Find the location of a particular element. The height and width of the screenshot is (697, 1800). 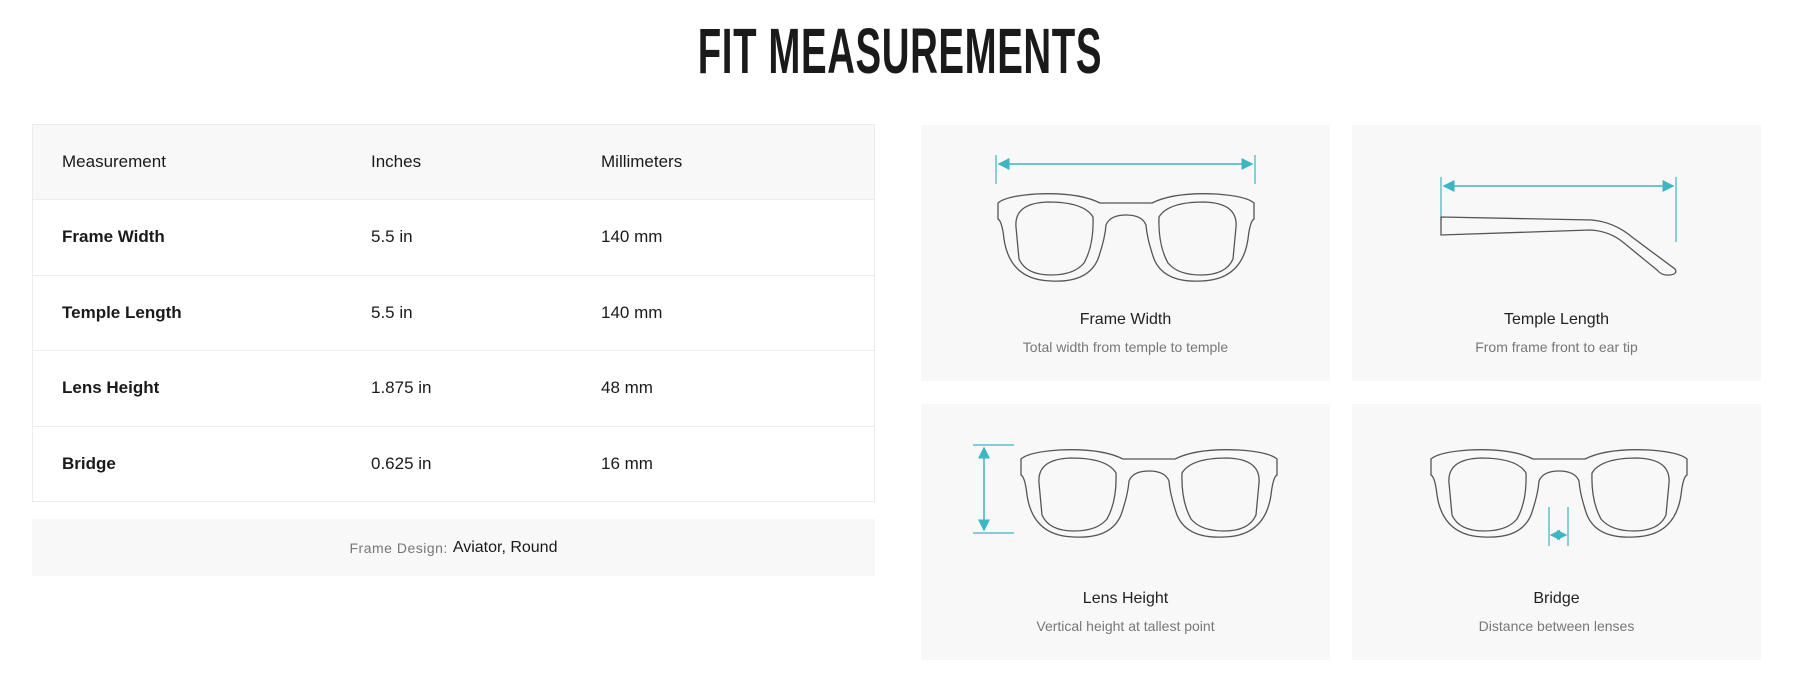

header-inches: Inches is located at coordinates (396, 161).